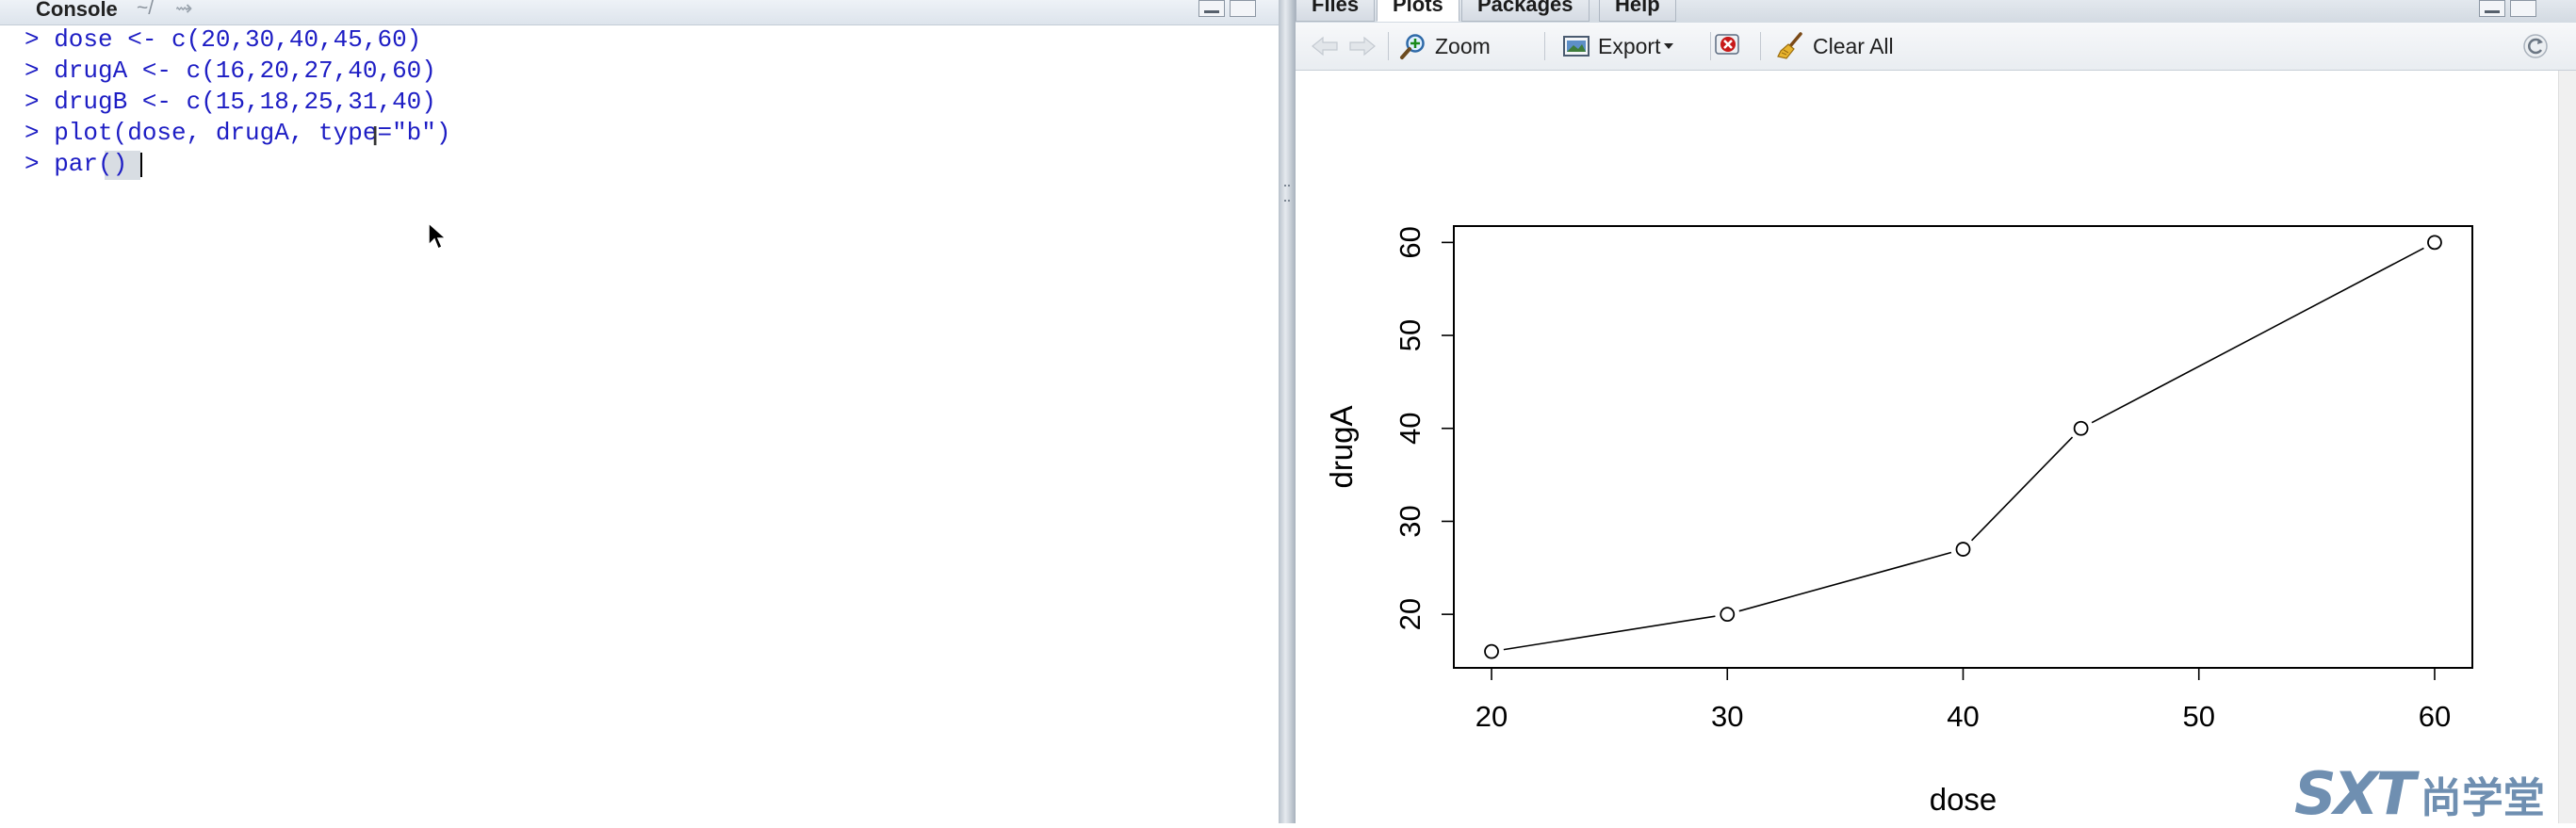 The image size is (2576, 828). I want to click on y-tick-label: 20, so click(1410, 614).